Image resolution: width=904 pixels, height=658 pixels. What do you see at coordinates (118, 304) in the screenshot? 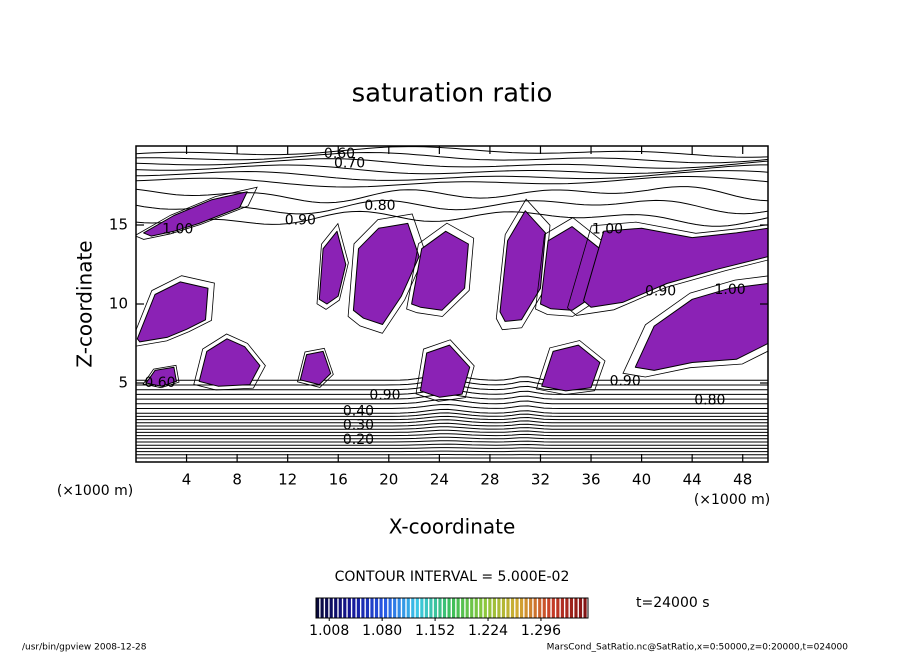
I see `y-tick-label: 10` at bounding box center [118, 304].